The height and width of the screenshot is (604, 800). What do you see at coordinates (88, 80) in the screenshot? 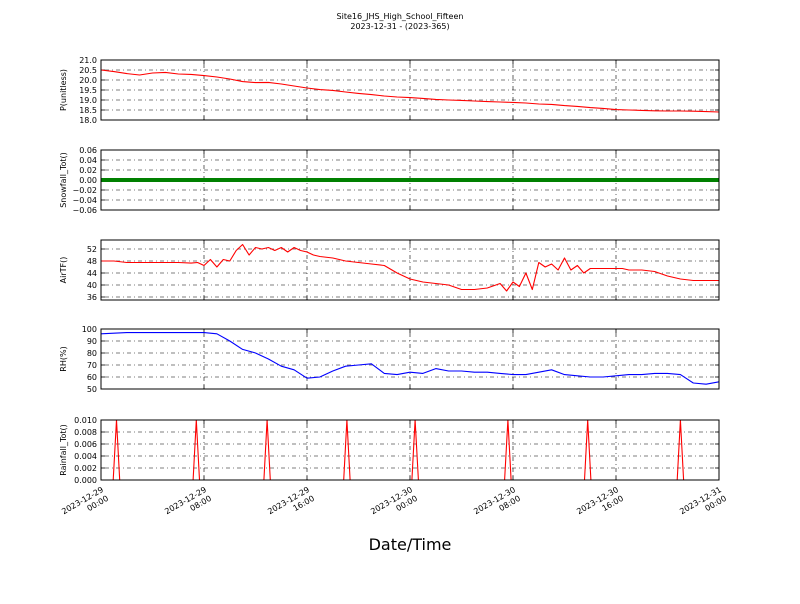
I see `y-tick-label: 20.0` at bounding box center [88, 80].